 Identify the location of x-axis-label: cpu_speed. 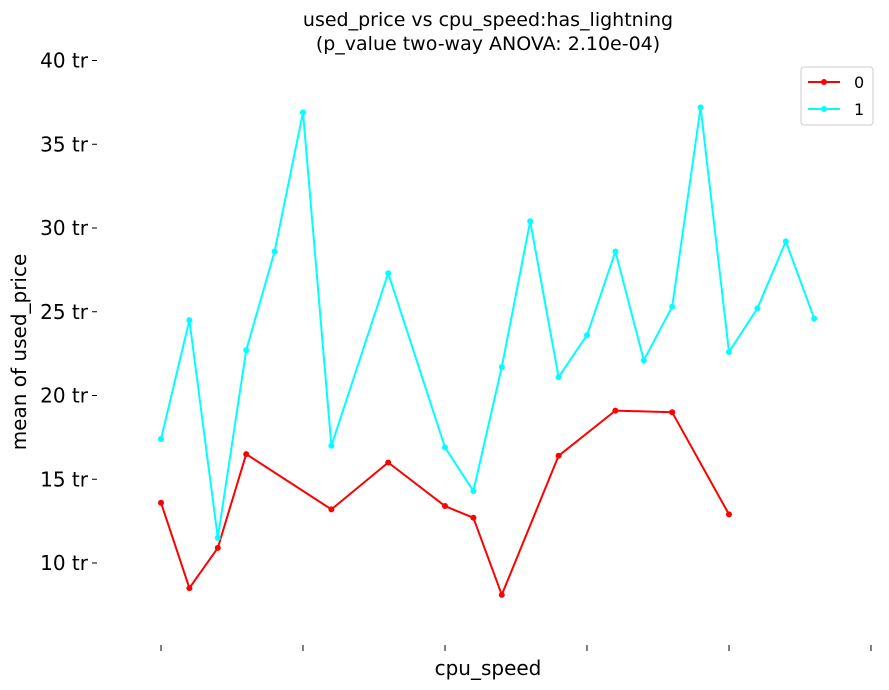
(488, 668).